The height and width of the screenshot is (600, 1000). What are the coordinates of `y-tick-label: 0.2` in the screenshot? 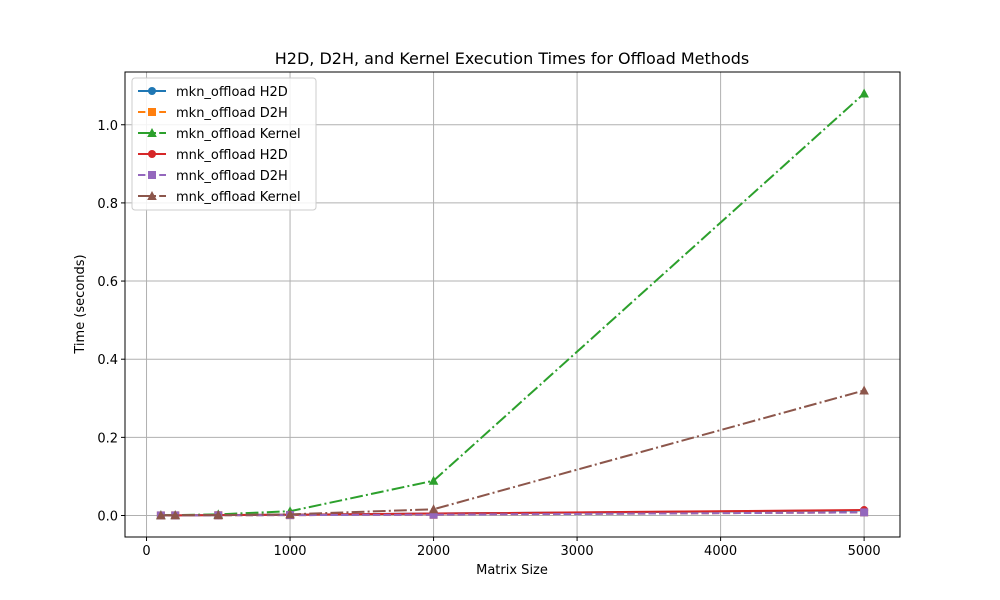 It's located at (107, 438).